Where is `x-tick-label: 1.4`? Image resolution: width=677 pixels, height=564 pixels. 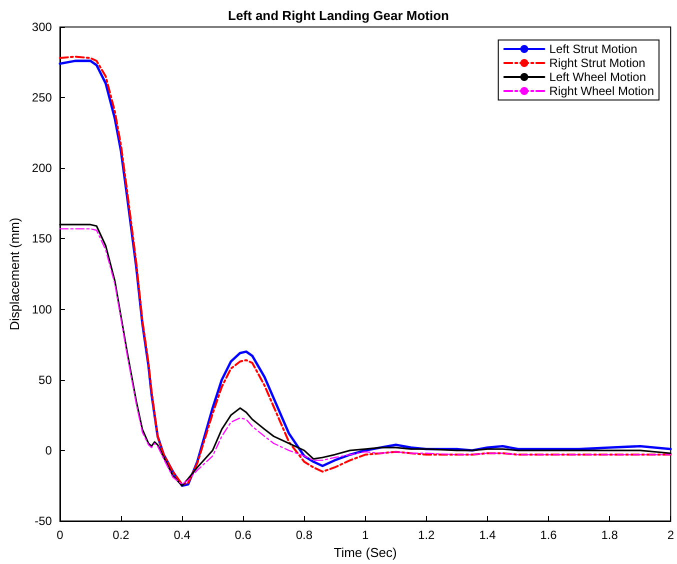
x-tick-label: 1.4 is located at coordinates (487, 535).